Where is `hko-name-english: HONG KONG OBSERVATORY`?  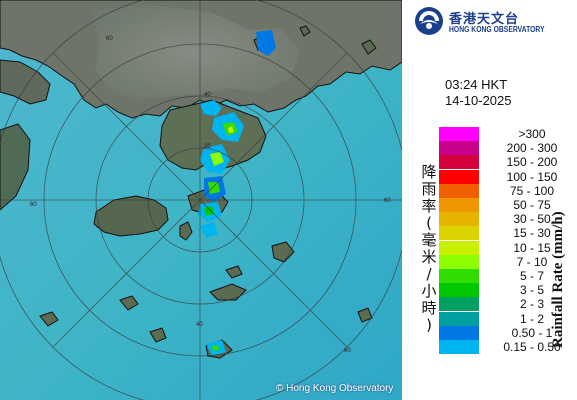 hko-name-english: HONG KONG OBSERVATORY is located at coordinates (497, 29).